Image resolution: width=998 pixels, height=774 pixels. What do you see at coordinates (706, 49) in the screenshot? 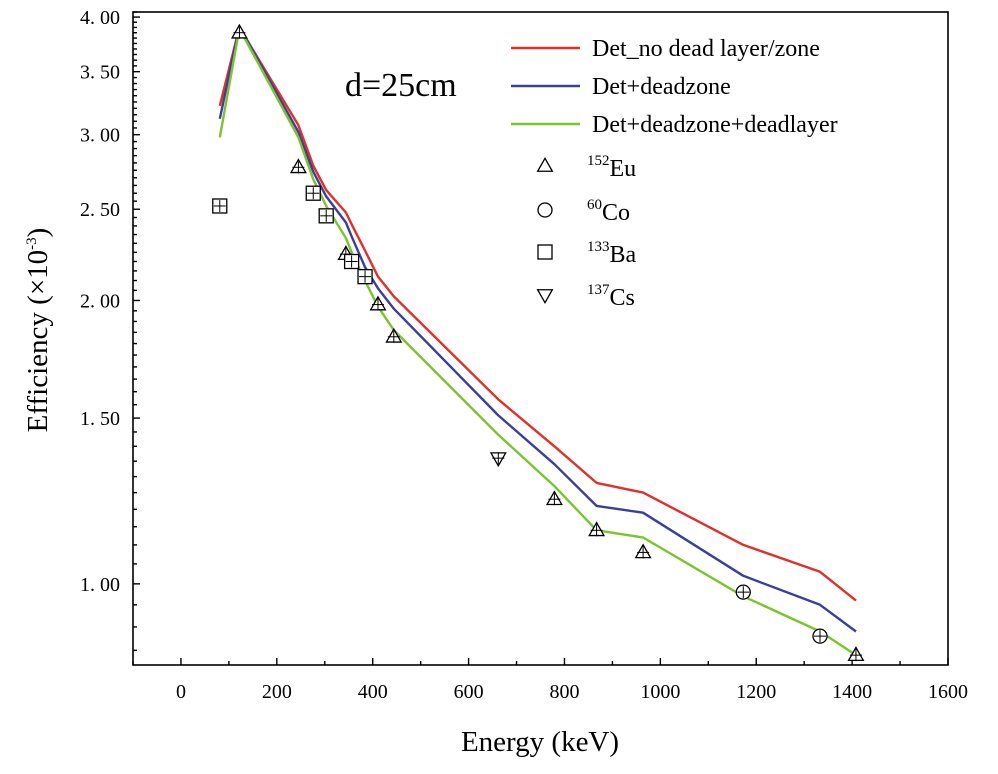
I see `legend-label-1: Det_no dead layer/zone` at bounding box center [706, 49].